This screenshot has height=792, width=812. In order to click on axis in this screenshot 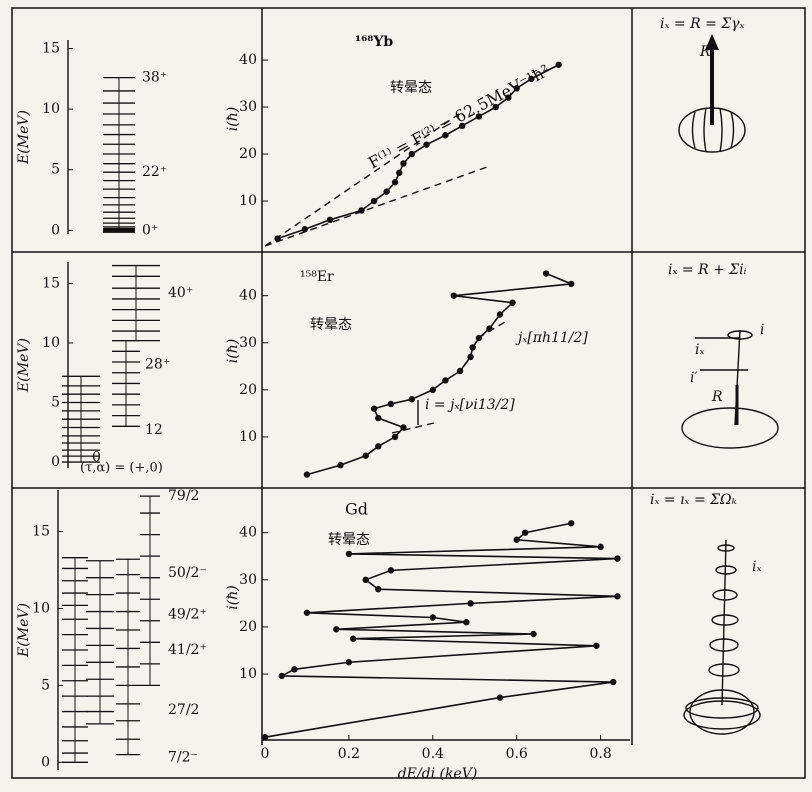, I will do `click(724, 622)`.